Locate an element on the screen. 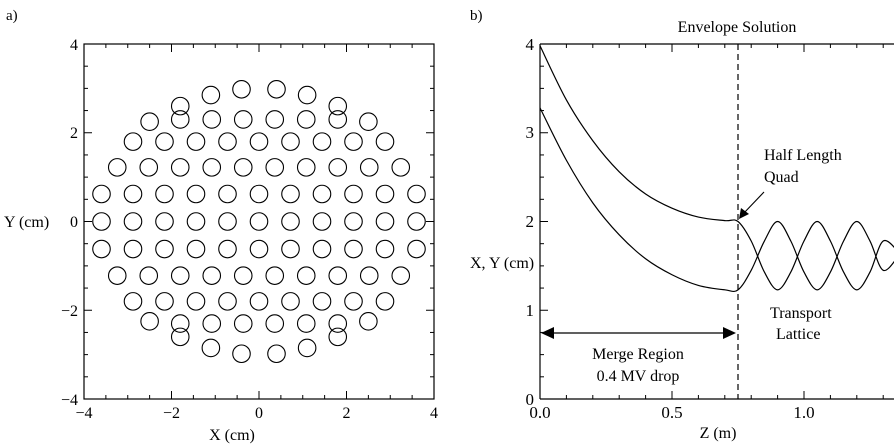 The width and height of the screenshot is (894, 445). annotation-transport: Transport is located at coordinates (801, 313).